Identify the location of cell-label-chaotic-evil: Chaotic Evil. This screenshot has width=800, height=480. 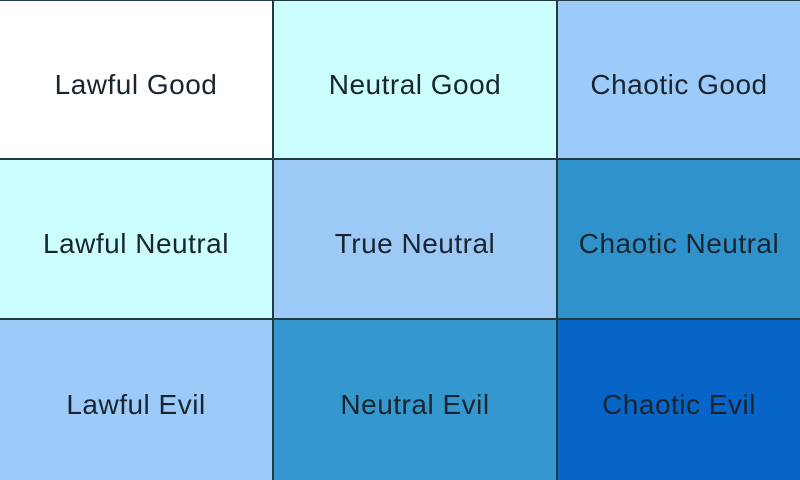
(679, 404).